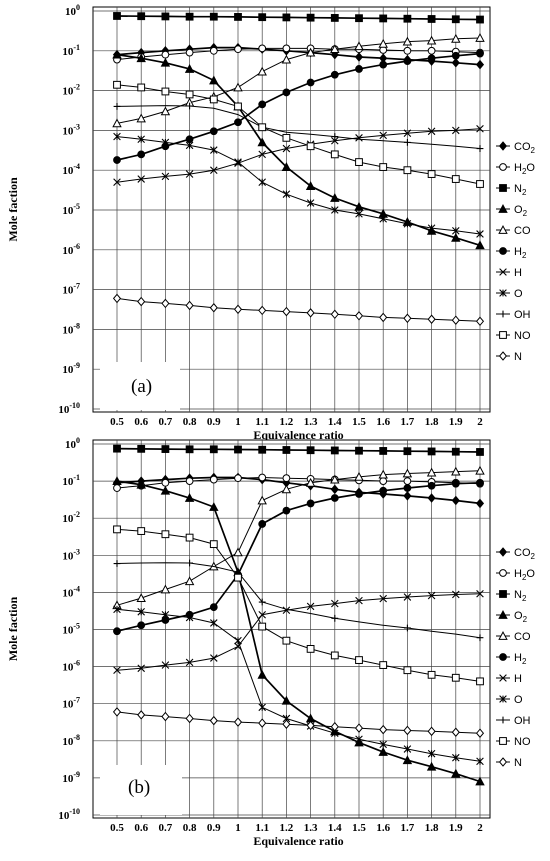  I want to click on y-axis-title: Mole faction, so click(13, 629).